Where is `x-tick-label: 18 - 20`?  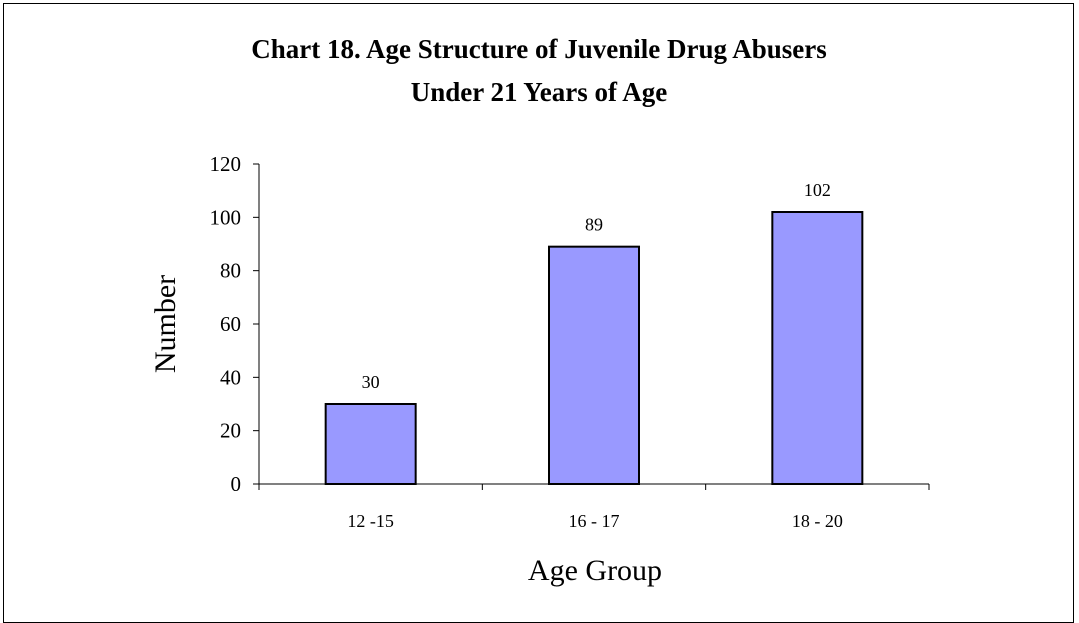
x-tick-label: 18 - 20 is located at coordinates (817, 521).